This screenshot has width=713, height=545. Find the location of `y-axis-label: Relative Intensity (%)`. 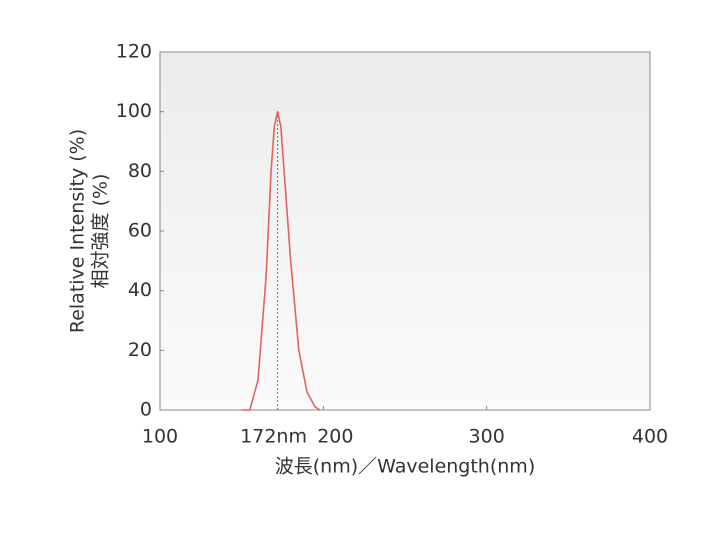

y-axis-label: Relative Intensity (%) is located at coordinates (78, 231).